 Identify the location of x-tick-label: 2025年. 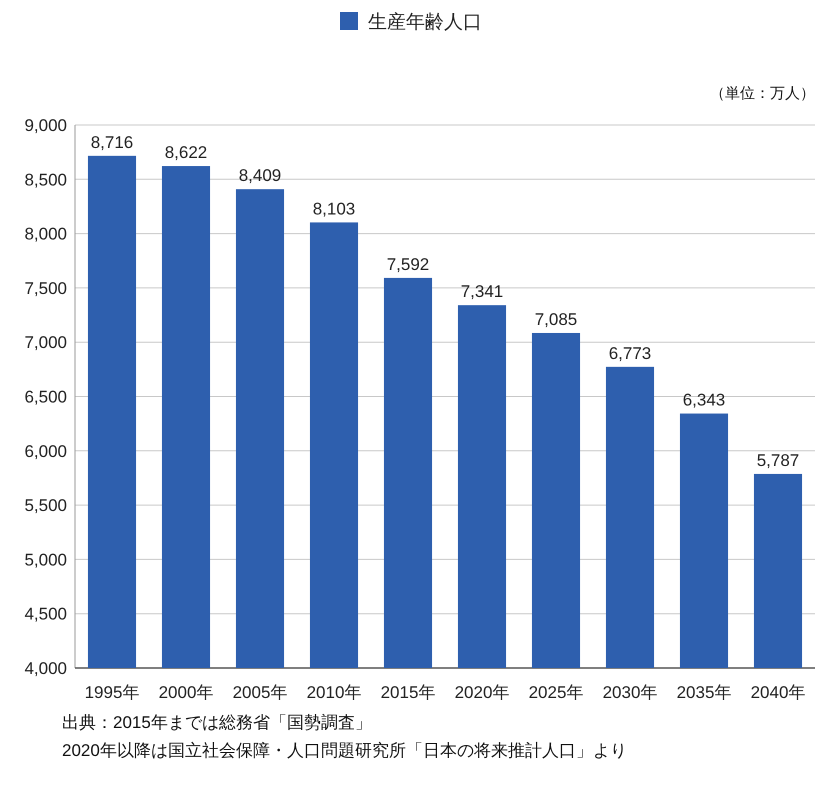
(556, 692).